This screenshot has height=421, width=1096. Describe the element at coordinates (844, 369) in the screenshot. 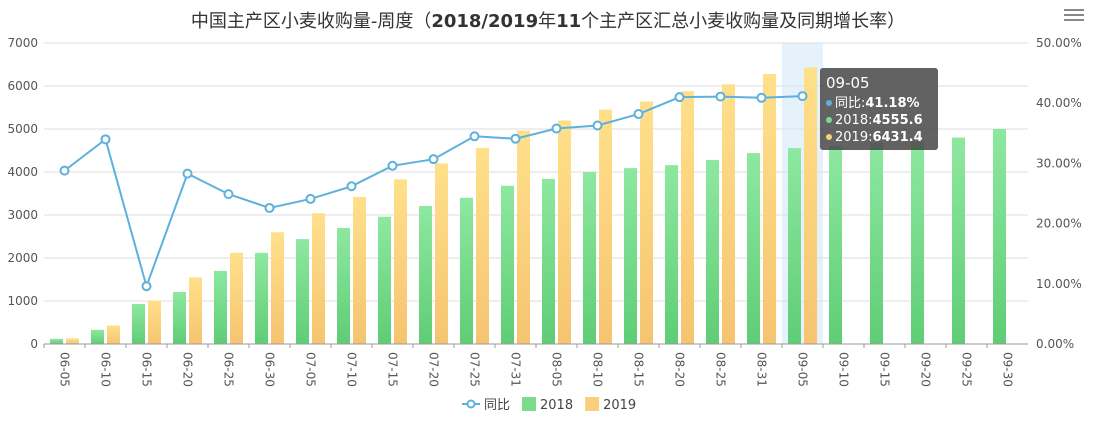

I see `x-tick-label: 09-10` at that location.